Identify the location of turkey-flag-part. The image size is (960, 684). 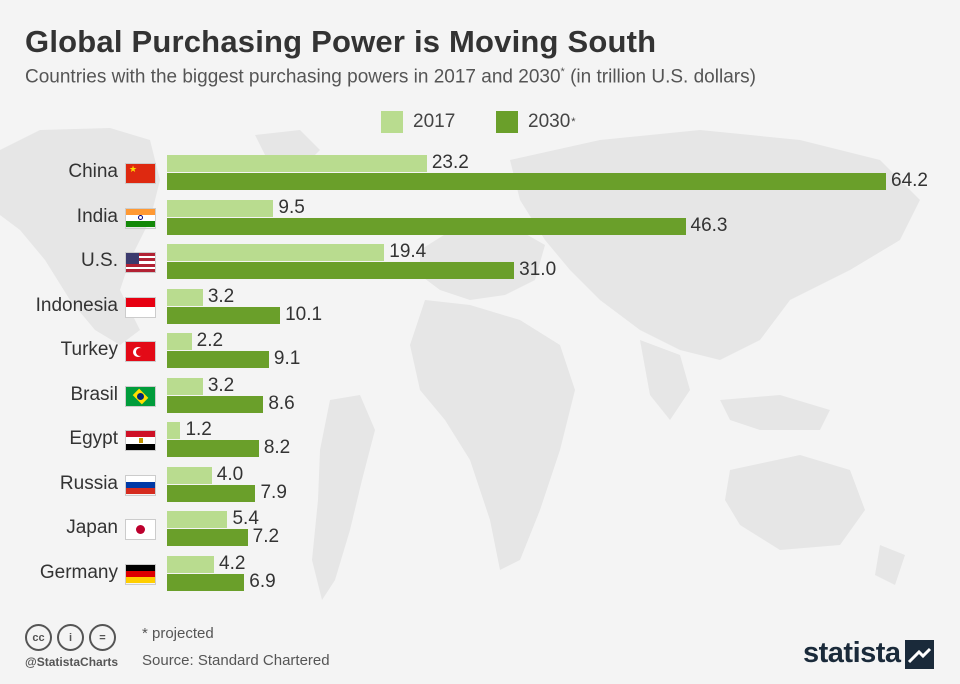
(140, 351).